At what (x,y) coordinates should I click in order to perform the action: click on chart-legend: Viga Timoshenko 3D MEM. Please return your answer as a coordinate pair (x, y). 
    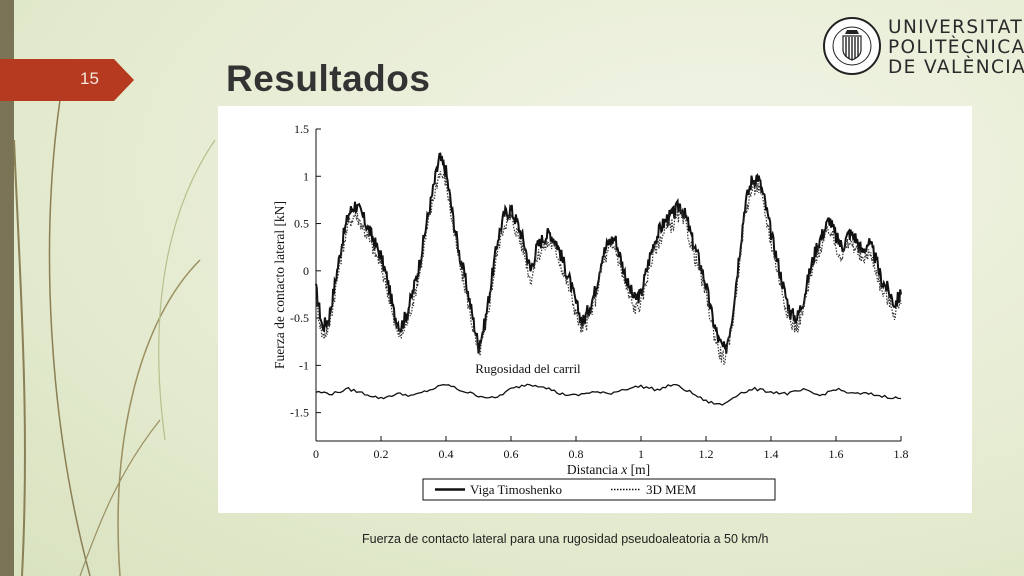
    Looking at the image, I should click on (599, 489).